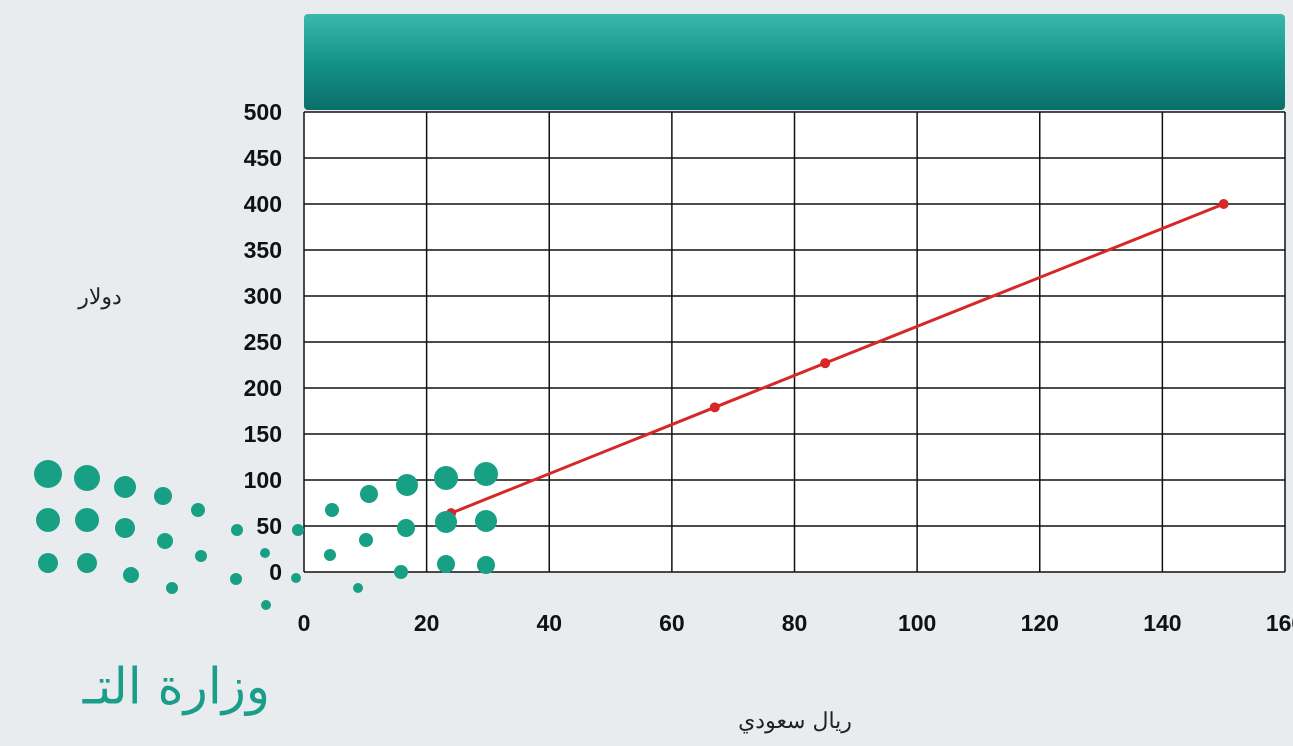 The image size is (1293, 746). What do you see at coordinates (263, 204) in the screenshot?
I see `y-tick-label: 400` at bounding box center [263, 204].